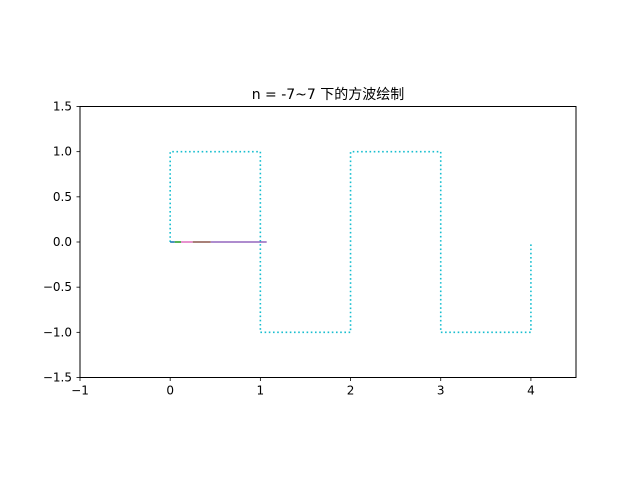  Describe the element at coordinates (261, 391) in the screenshot. I see `x-tick-label: 1` at that location.